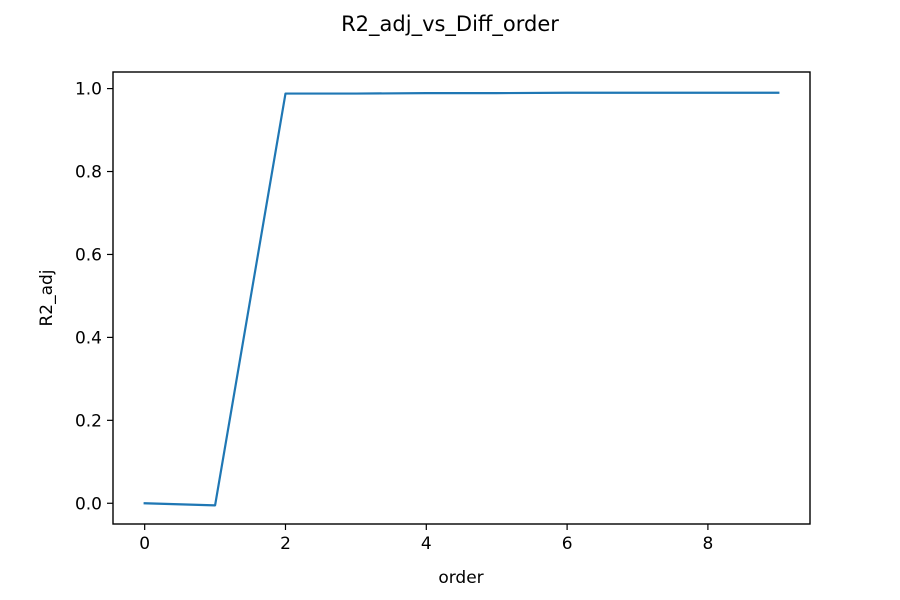 Image resolution: width=900 pixels, height=600 pixels. Describe the element at coordinates (285, 544) in the screenshot. I see `x-tick-label: 2` at that location.